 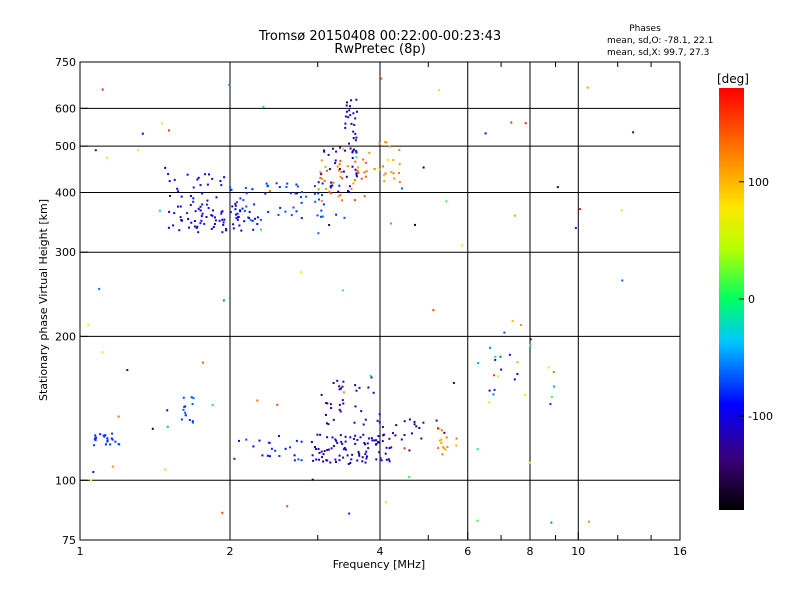 What do you see at coordinates (380, 551) in the screenshot?
I see `x-tick-label: 4` at bounding box center [380, 551].